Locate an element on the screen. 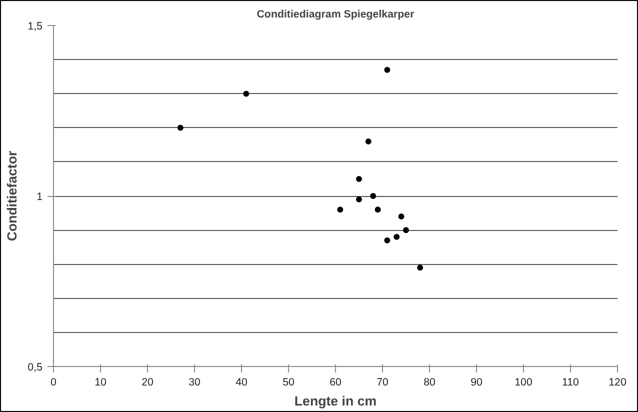 The image size is (638, 412). x-axis-title: Lengte in cm is located at coordinates (335, 401).